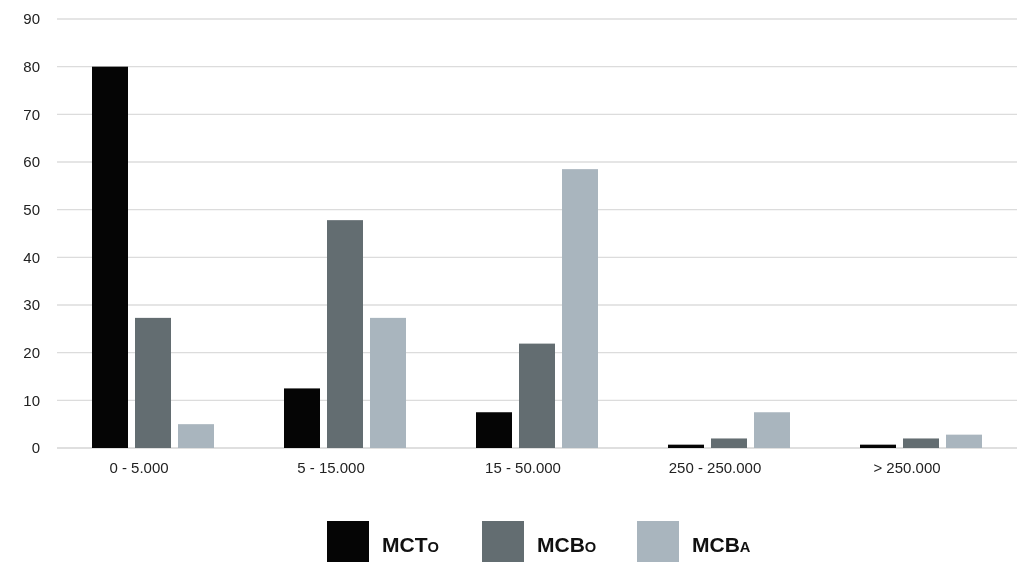 This screenshot has width=1017, height=562. What do you see at coordinates (31, 19) in the screenshot?
I see `y-tick-label: 90` at bounding box center [31, 19].